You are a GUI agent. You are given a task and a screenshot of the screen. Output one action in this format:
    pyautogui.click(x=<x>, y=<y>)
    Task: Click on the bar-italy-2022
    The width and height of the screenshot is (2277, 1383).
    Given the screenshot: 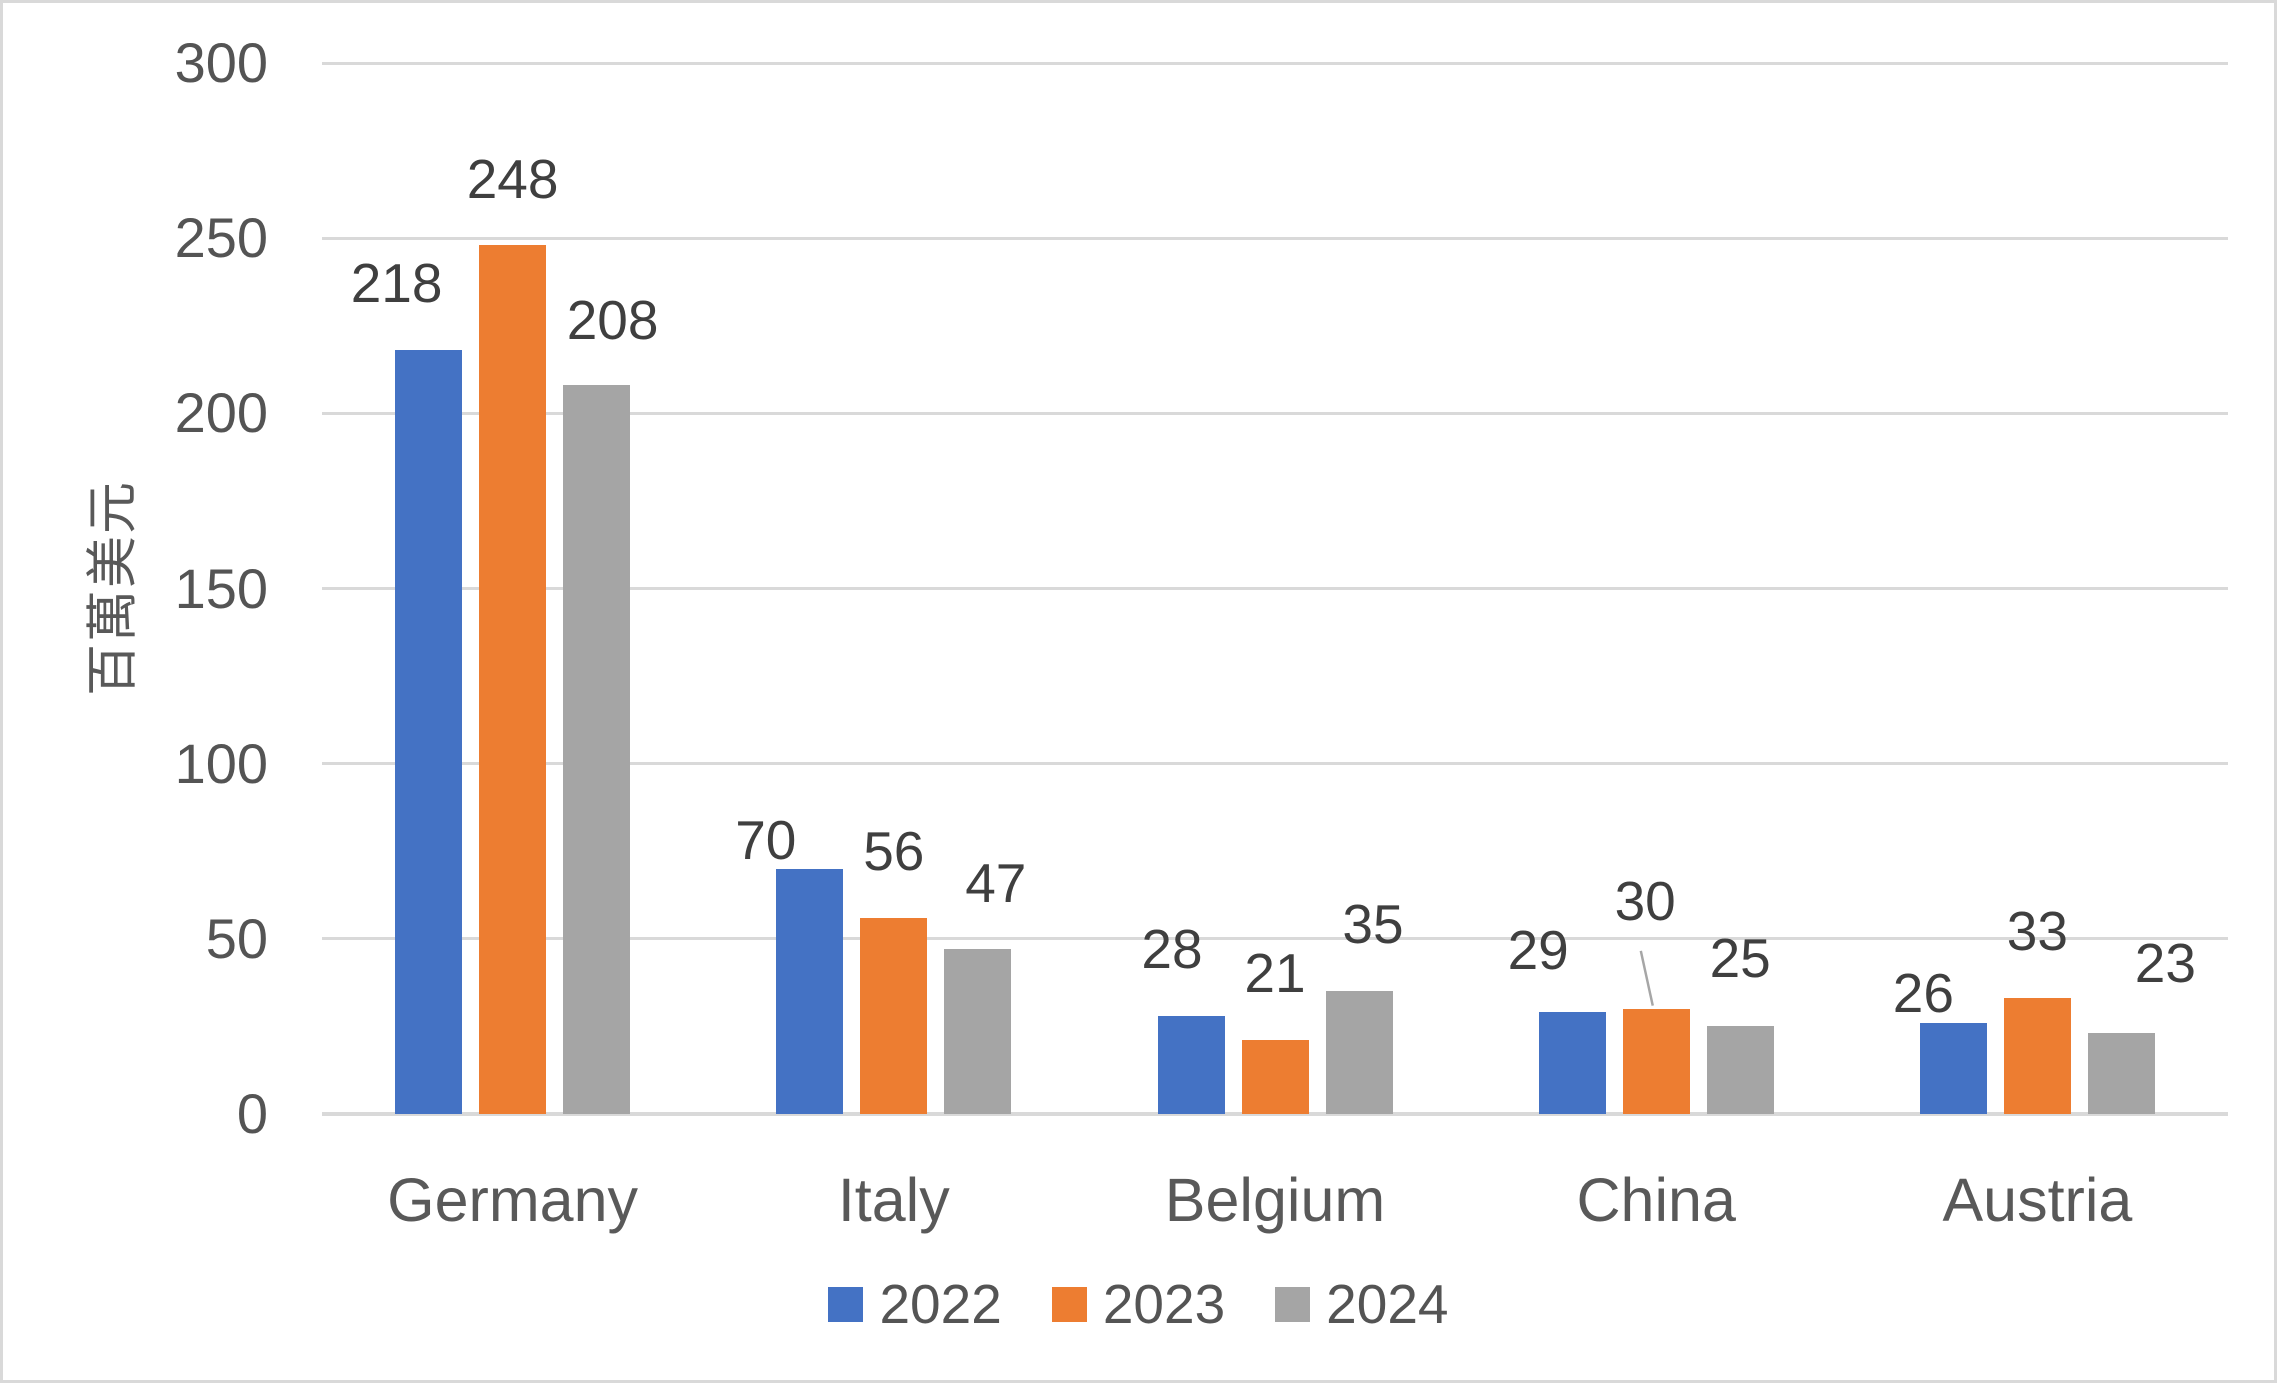 What is the action you would take?
    pyautogui.click(x=810, y=991)
    